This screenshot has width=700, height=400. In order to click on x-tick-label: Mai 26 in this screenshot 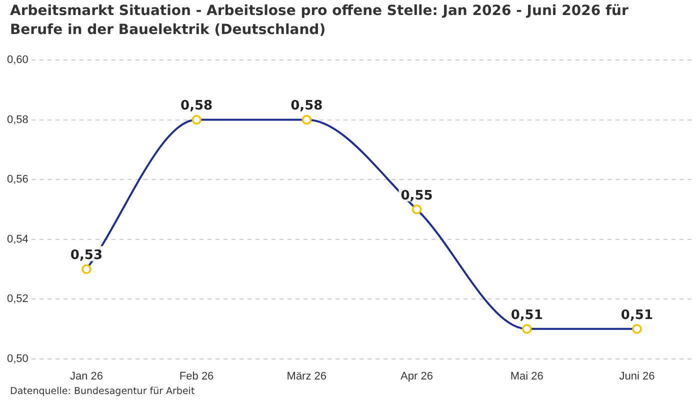, I will do `click(527, 376)`.